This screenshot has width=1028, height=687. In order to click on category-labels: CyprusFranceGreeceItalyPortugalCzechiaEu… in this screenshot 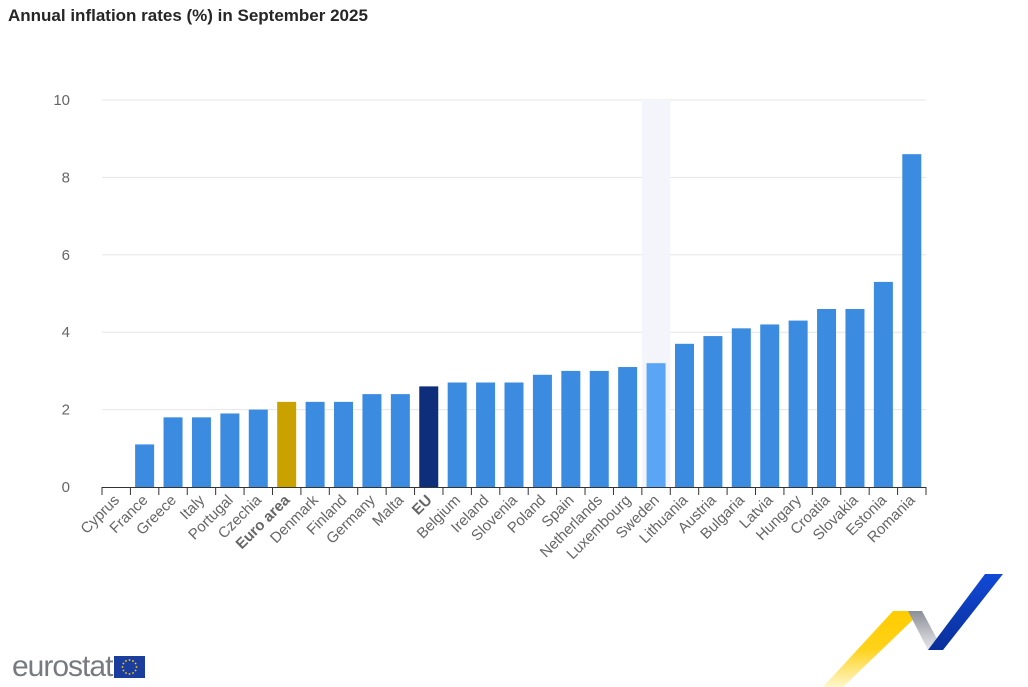, I will do `click(498, 526)`.